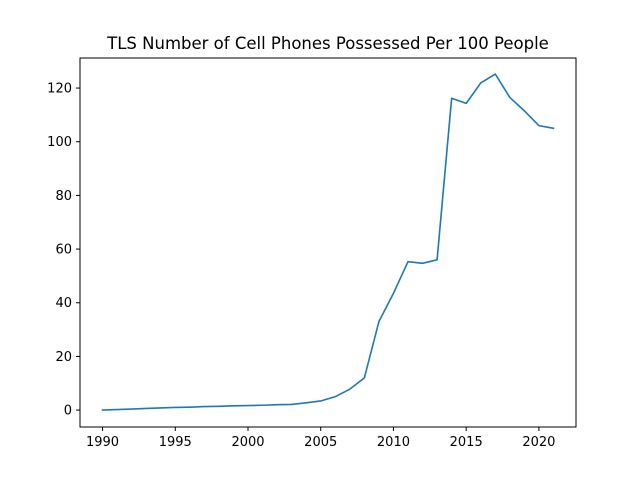 Image resolution: width=640 pixels, height=480 pixels. Describe the element at coordinates (538, 442) in the screenshot. I see `x-tick-label: 2020` at that location.